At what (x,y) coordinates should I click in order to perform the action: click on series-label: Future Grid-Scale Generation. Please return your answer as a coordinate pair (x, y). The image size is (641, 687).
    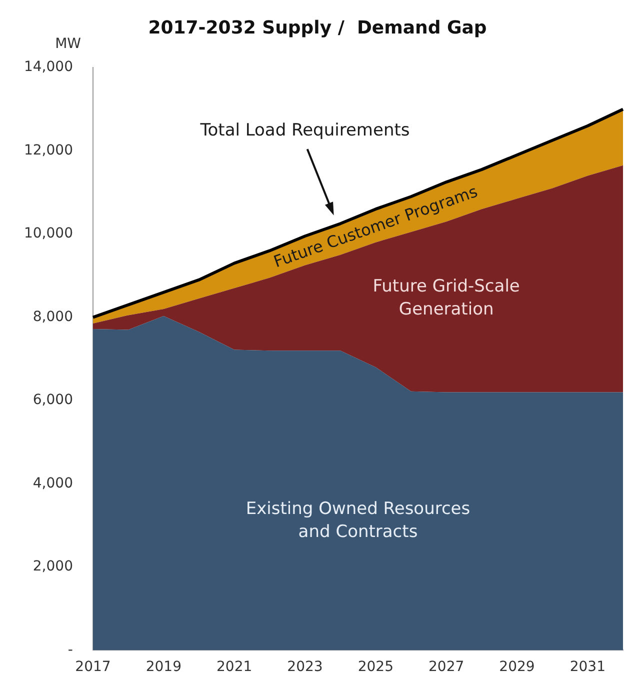
    Looking at the image, I should click on (446, 298).